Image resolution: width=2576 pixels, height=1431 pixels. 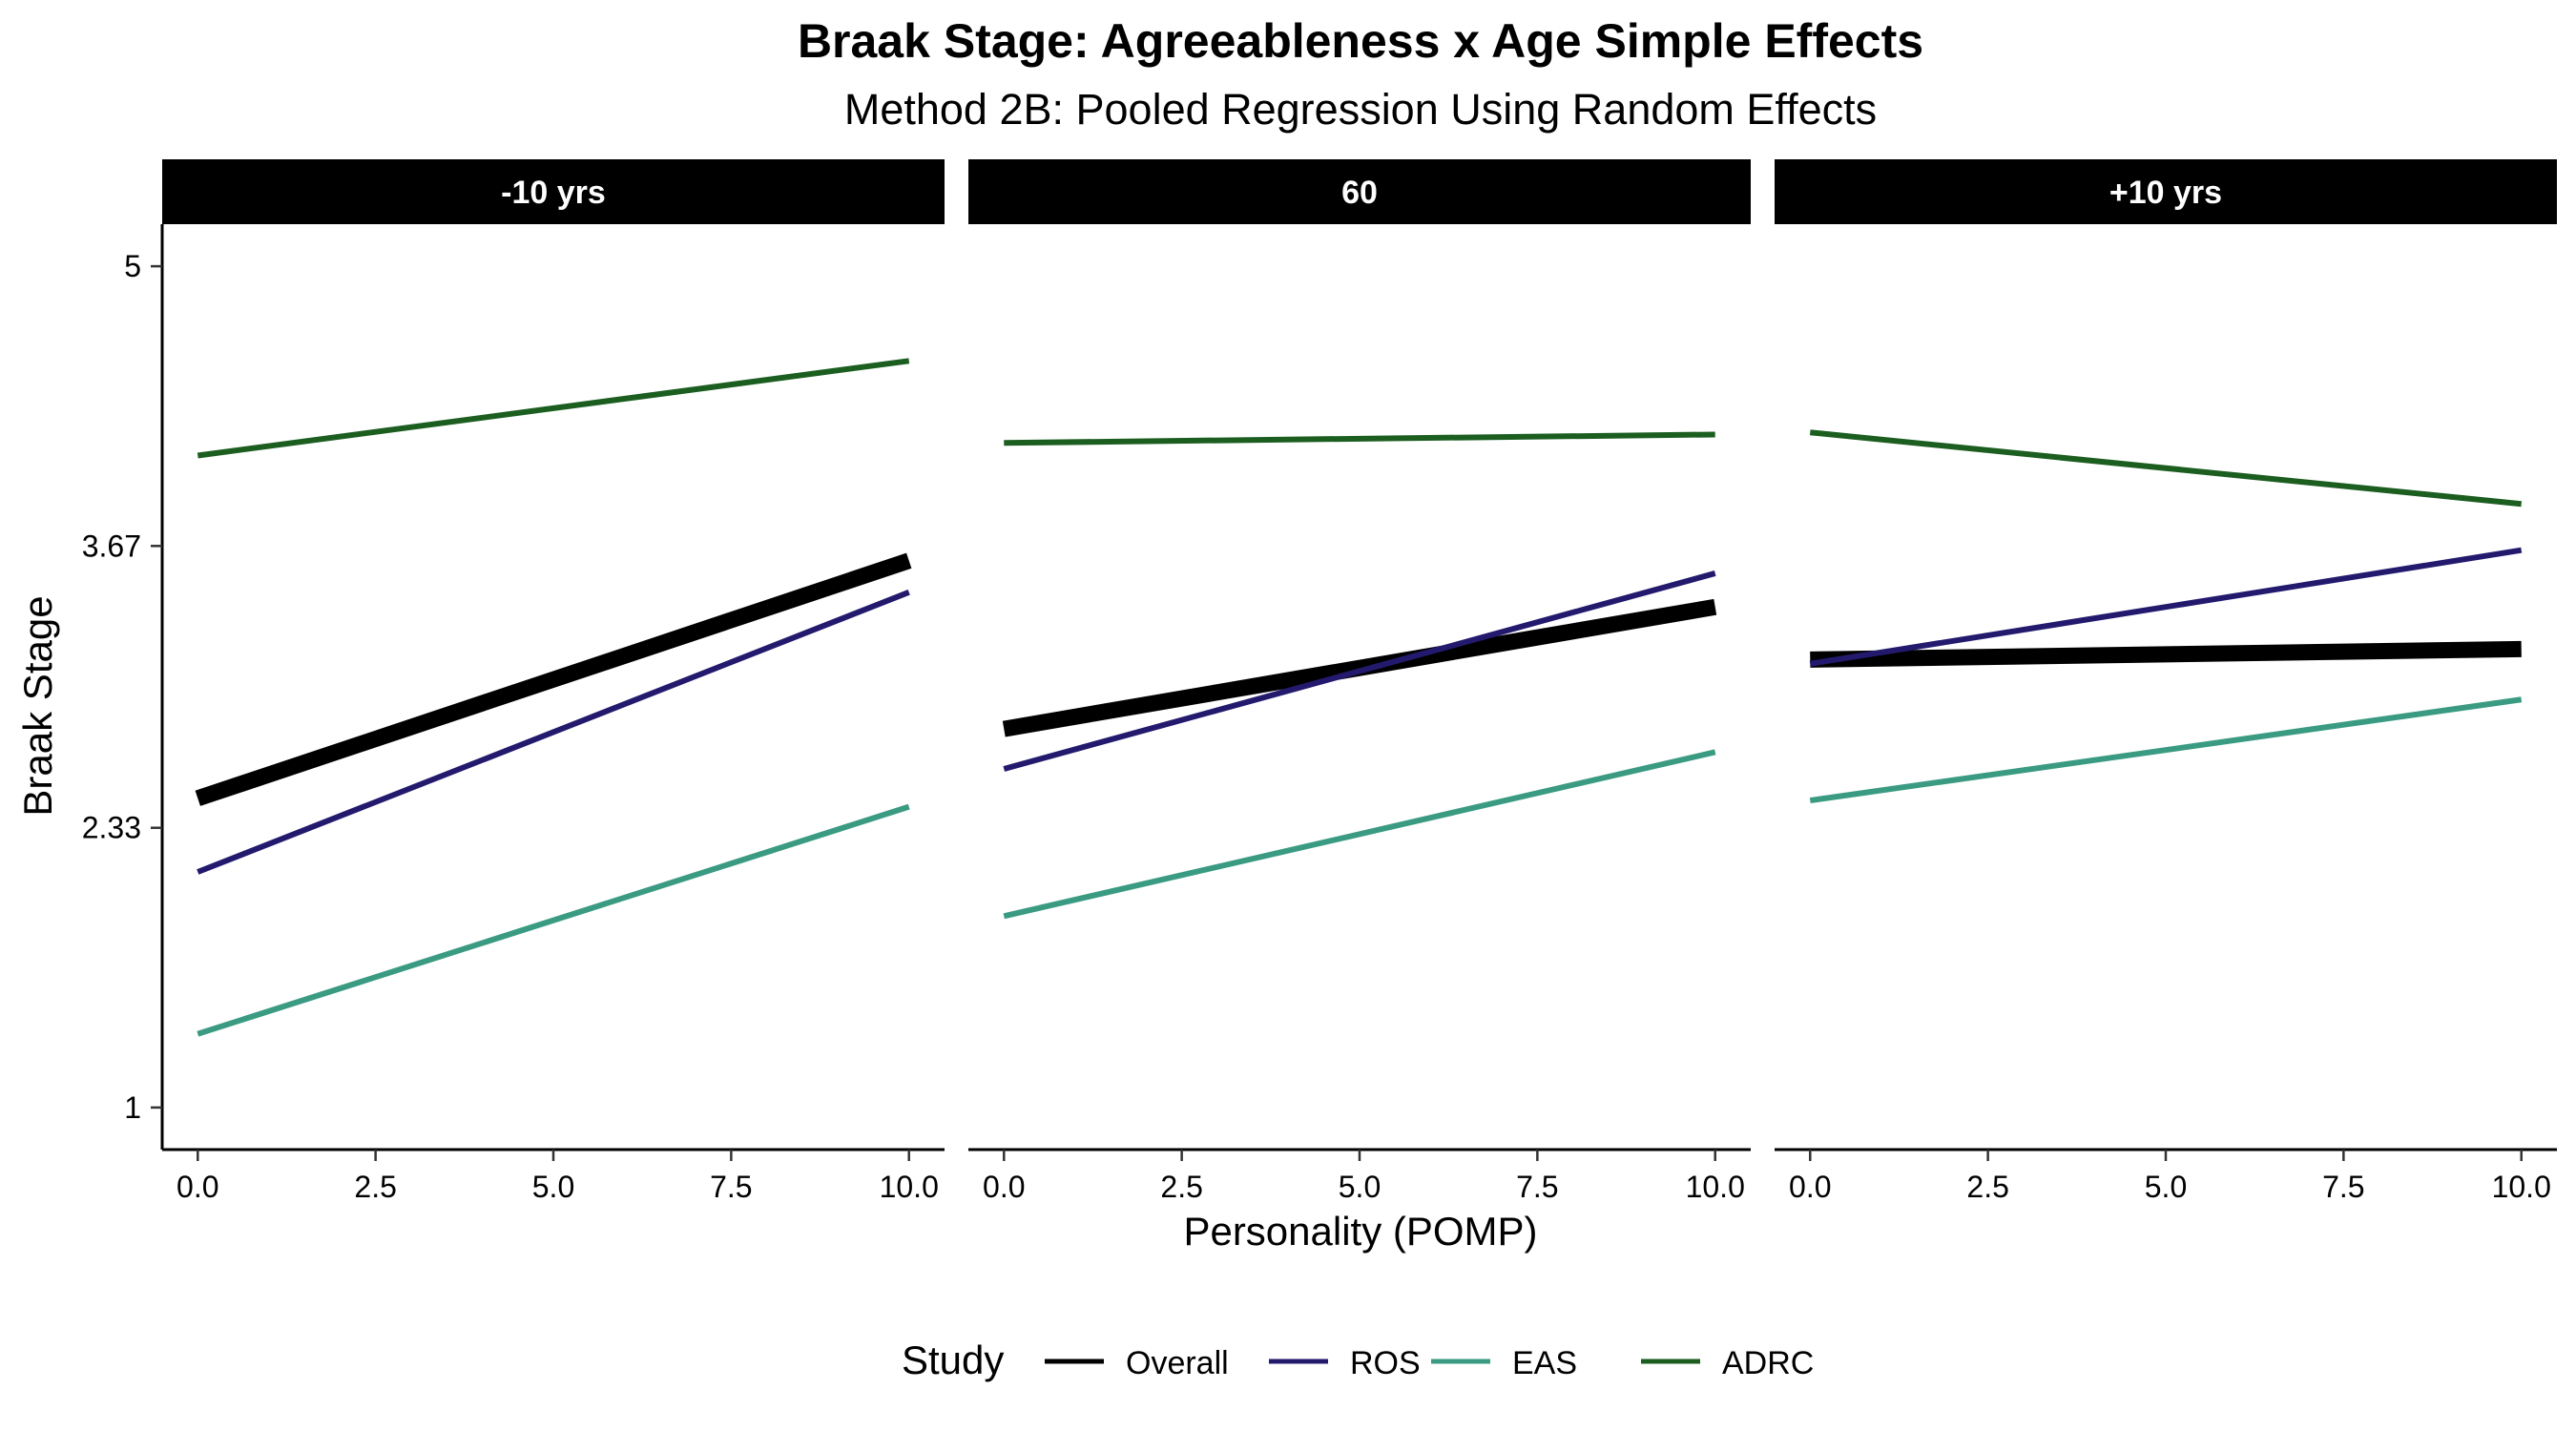 I want to click on y-axis-title: Braak Stage, so click(x=37, y=705).